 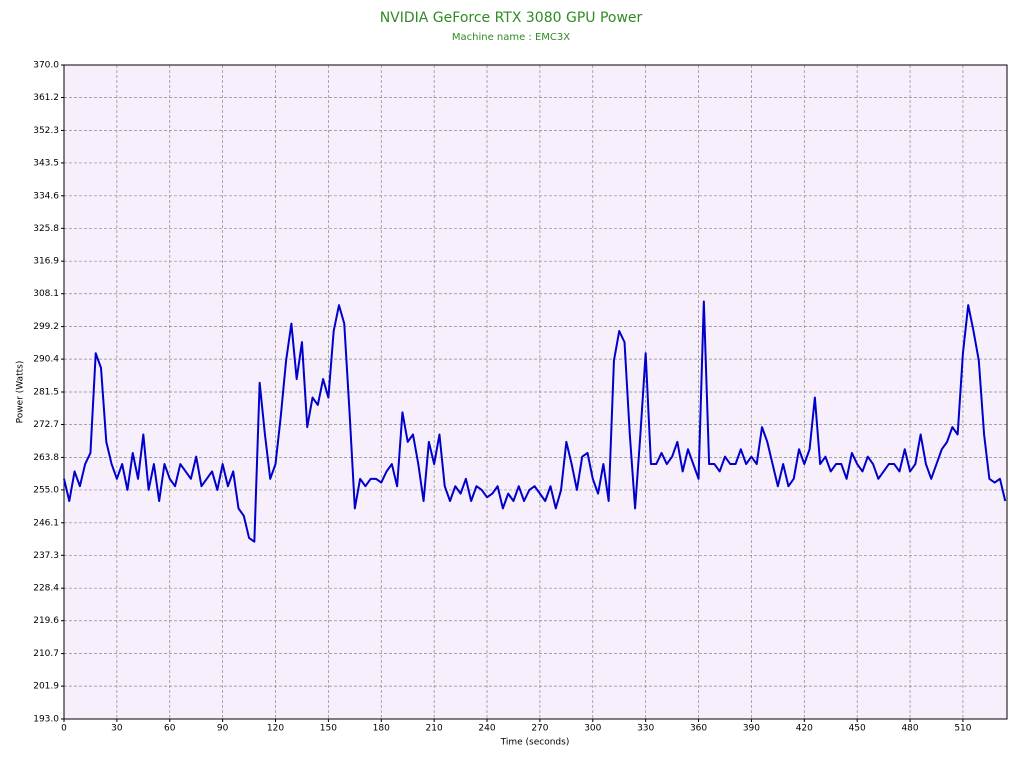 What do you see at coordinates (539, 729) in the screenshot?
I see `x-tick-label: 270` at bounding box center [539, 729].